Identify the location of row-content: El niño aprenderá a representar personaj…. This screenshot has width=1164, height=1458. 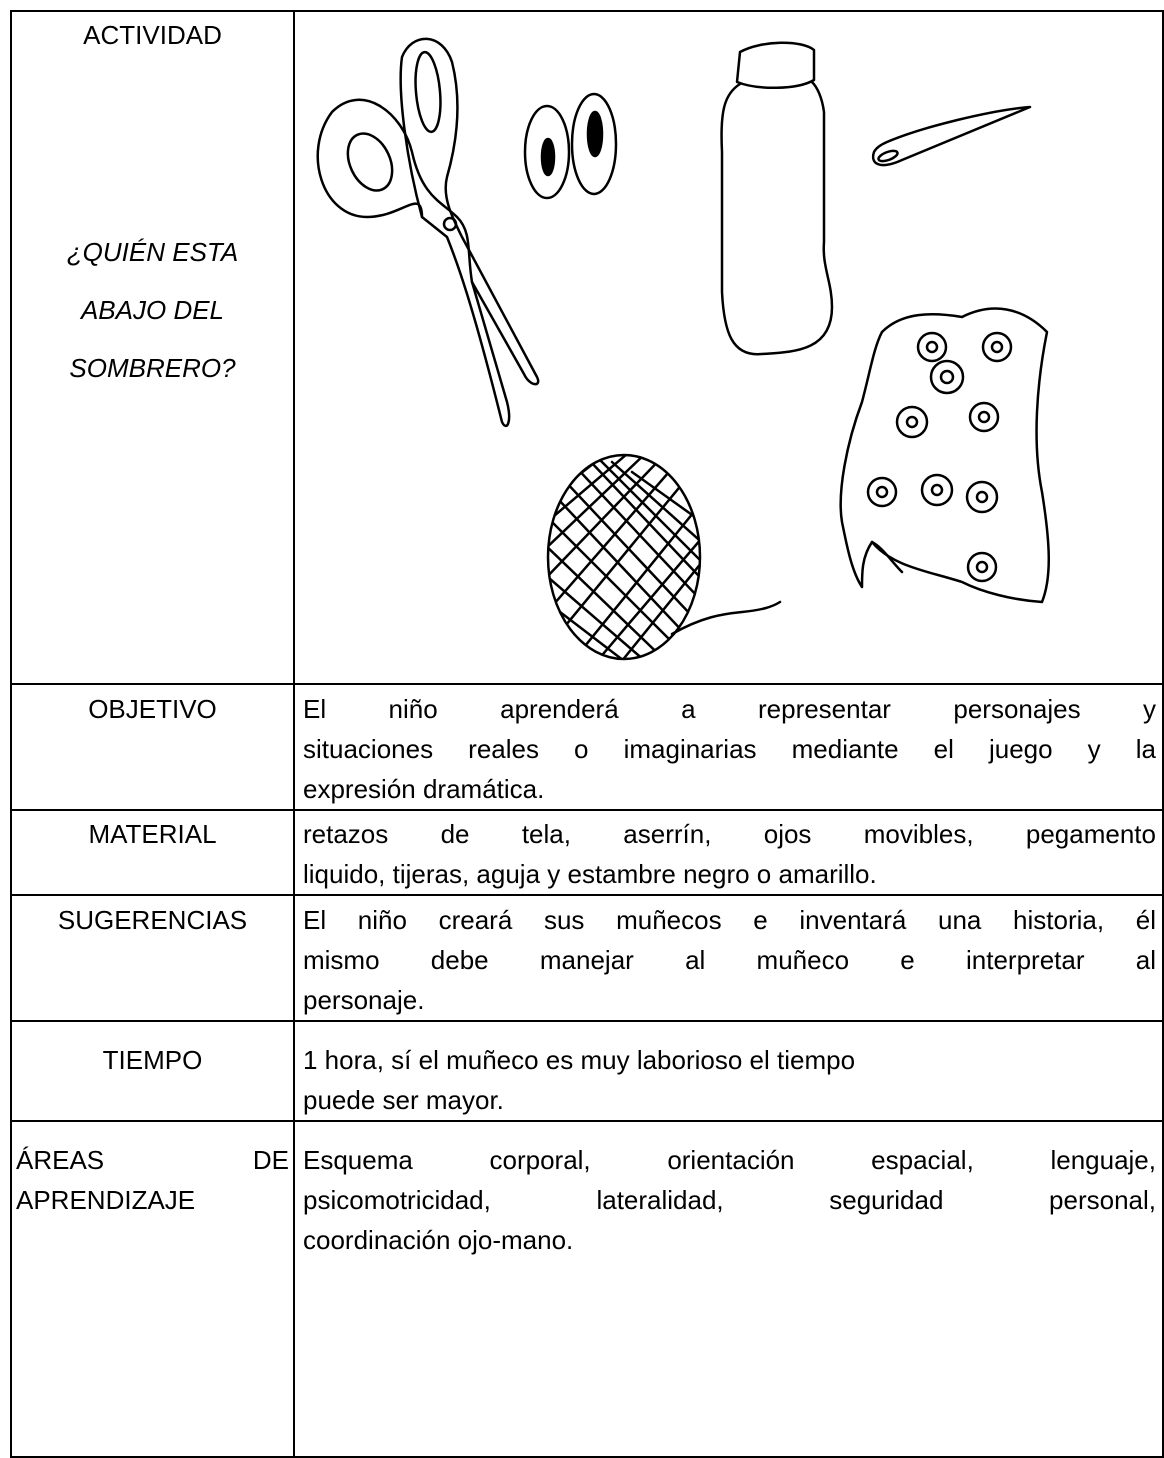
(728, 747).